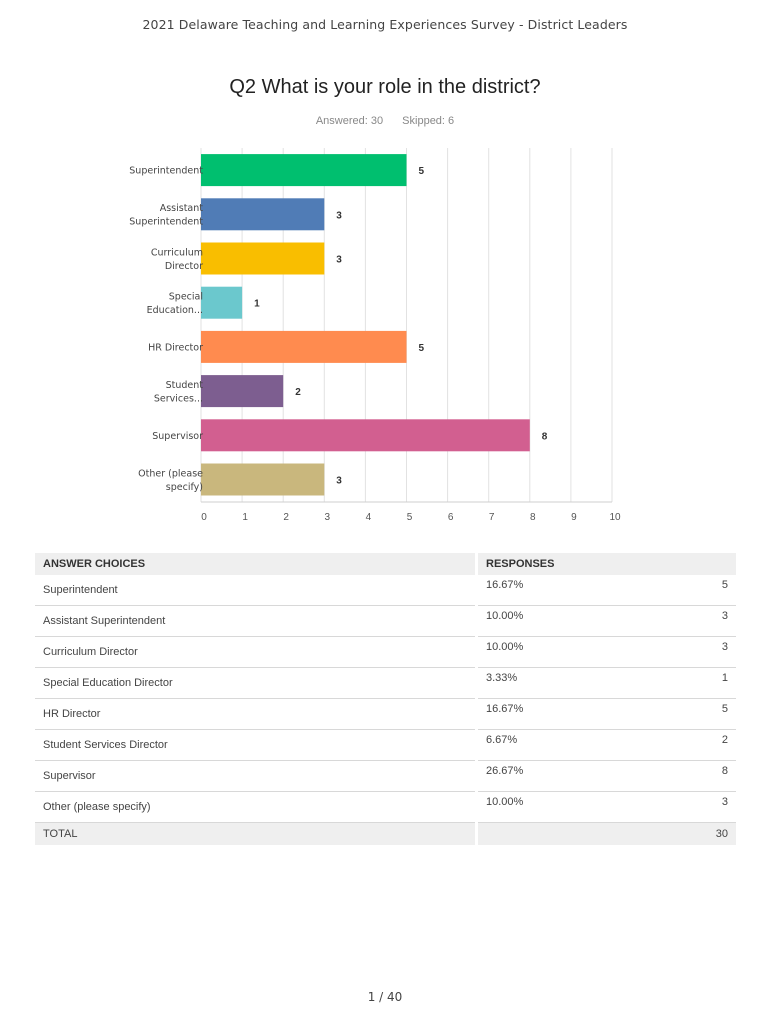  Describe the element at coordinates (184, 266) in the screenshot. I see `category-label-line: Director` at that location.